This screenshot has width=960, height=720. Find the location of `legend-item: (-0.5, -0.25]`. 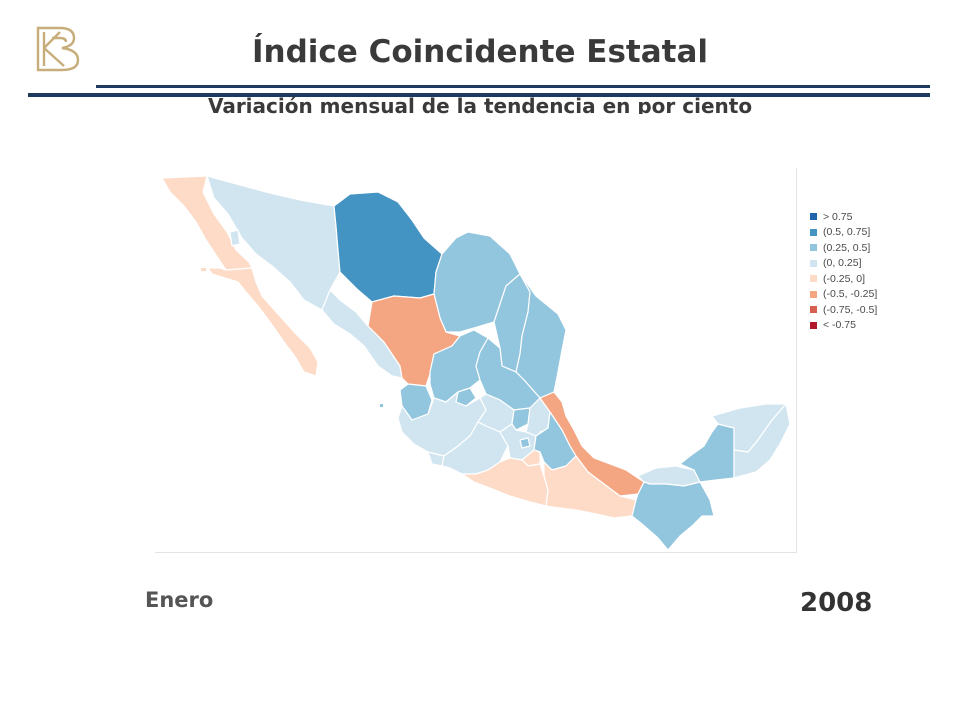

legend-item: (-0.5, -0.25] is located at coordinates (843, 295).